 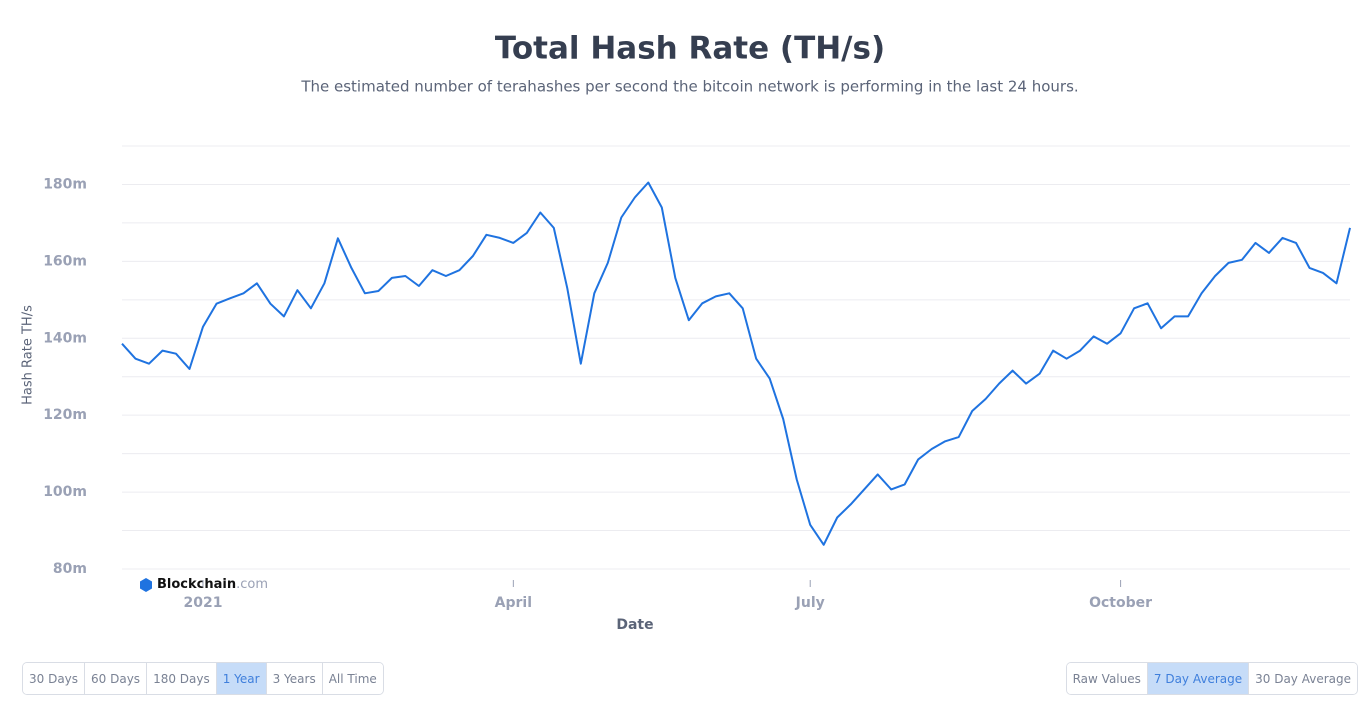 What do you see at coordinates (146, 585) in the screenshot?
I see `brand-logo` at bounding box center [146, 585].